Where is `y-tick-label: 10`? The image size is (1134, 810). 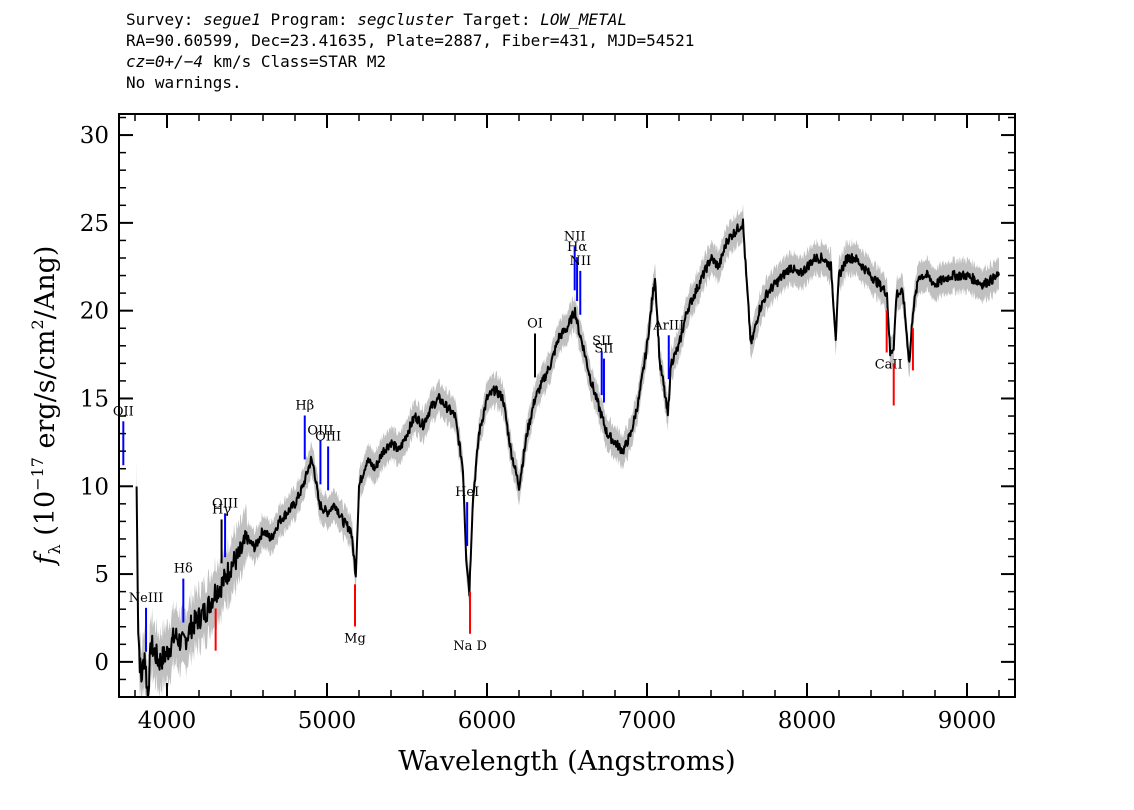 y-tick-label: 10 is located at coordinates (94, 487).